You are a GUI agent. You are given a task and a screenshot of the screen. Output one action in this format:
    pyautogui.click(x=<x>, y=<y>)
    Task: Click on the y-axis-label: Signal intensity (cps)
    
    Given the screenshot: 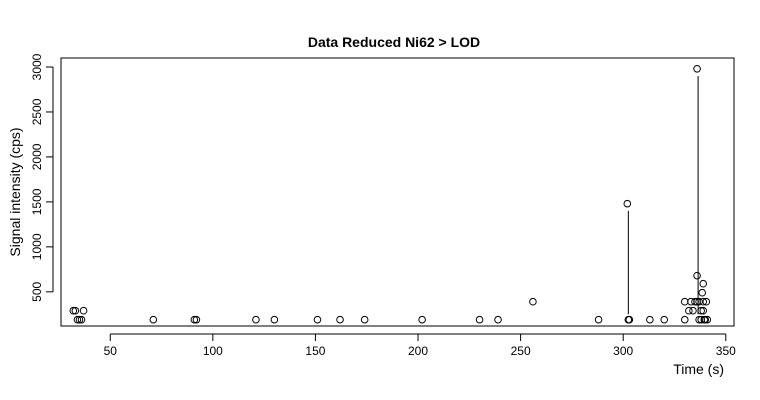 What is the action you would take?
    pyautogui.click(x=15, y=191)
    